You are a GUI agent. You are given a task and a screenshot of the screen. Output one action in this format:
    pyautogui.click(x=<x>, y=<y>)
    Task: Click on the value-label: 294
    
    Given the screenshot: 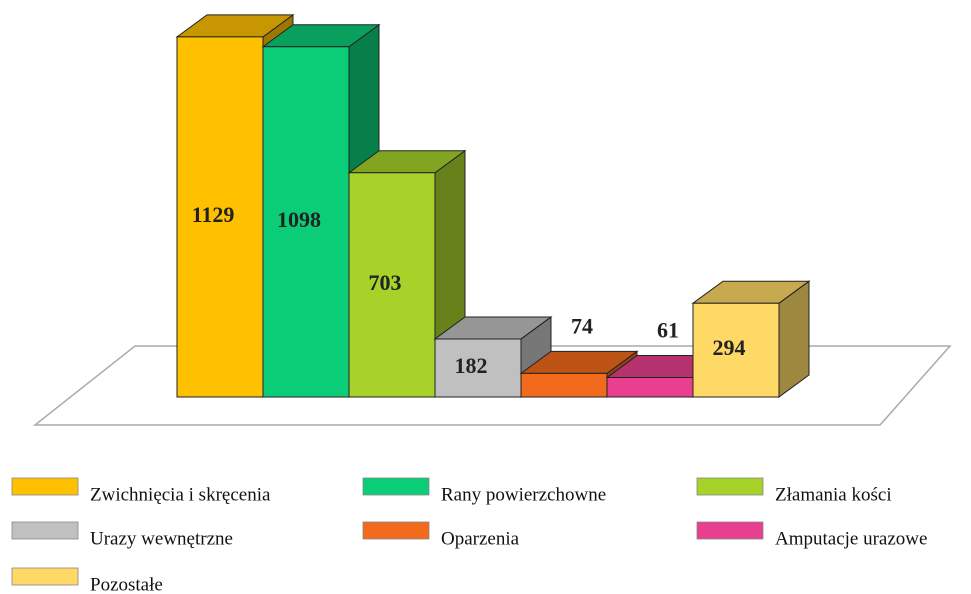 What is the action you would take?
    pyautogui.click(x=729, y=347)
    